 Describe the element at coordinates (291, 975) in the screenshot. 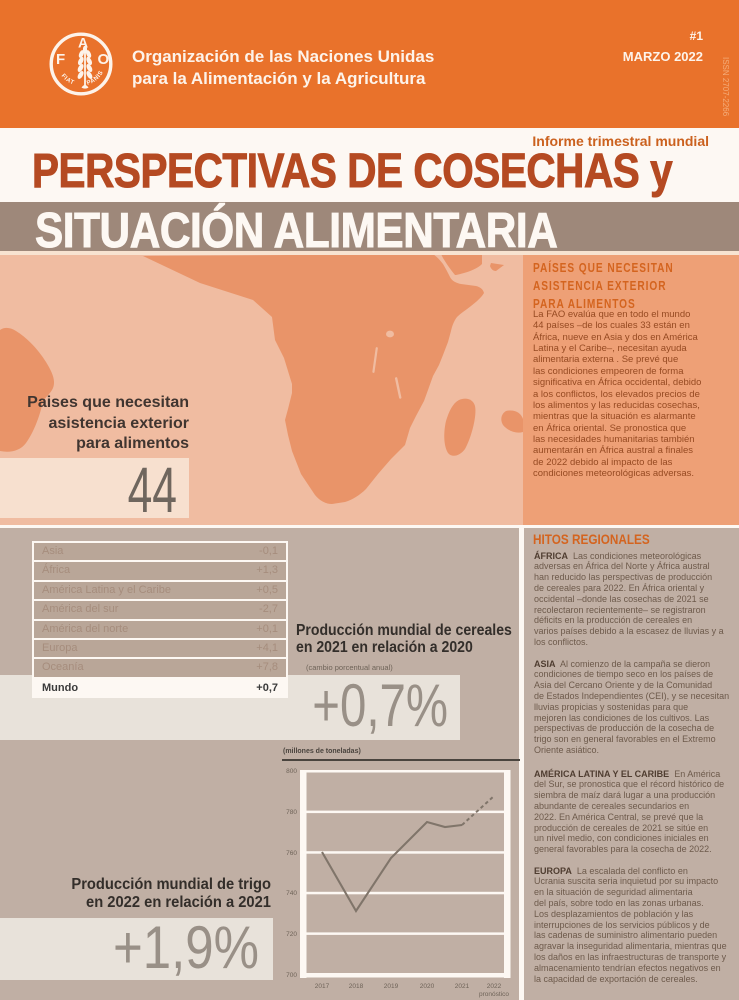

I see `svg-text: 700` at that location.